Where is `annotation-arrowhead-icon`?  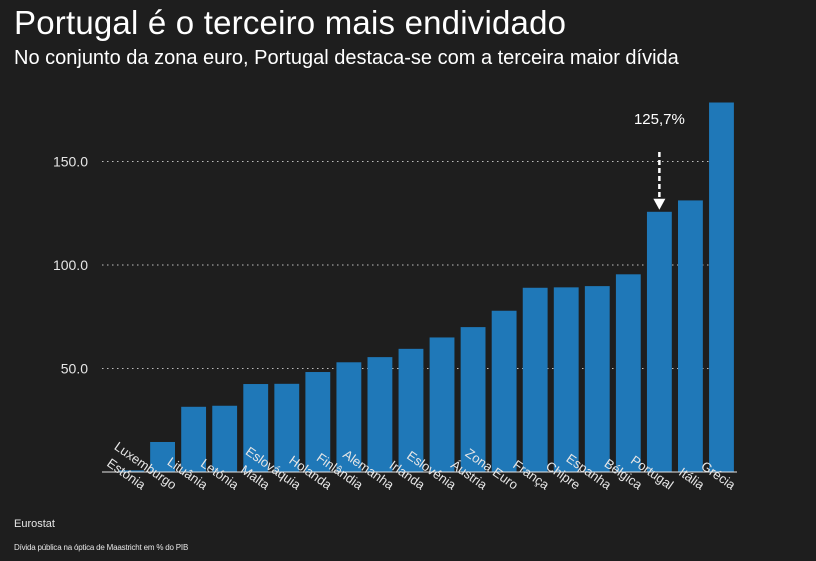 annotation-arrowhead-icon is located at coordinates (659, 204).